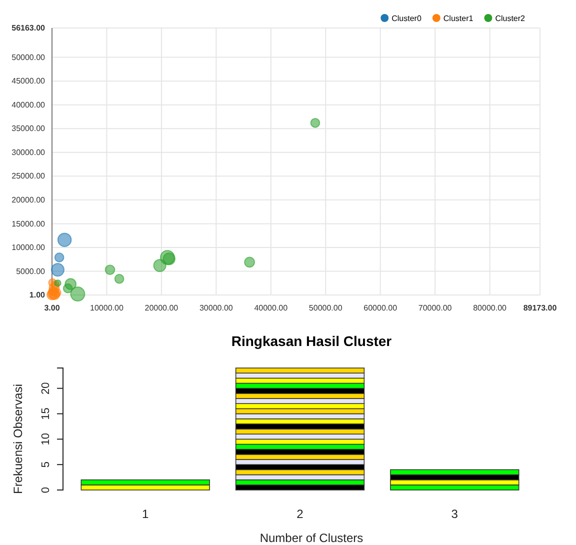  What do you see at coordinates (46, 388) in the screenshot?
I see `y-tick-label: 20` at bounding box center [46, 388].